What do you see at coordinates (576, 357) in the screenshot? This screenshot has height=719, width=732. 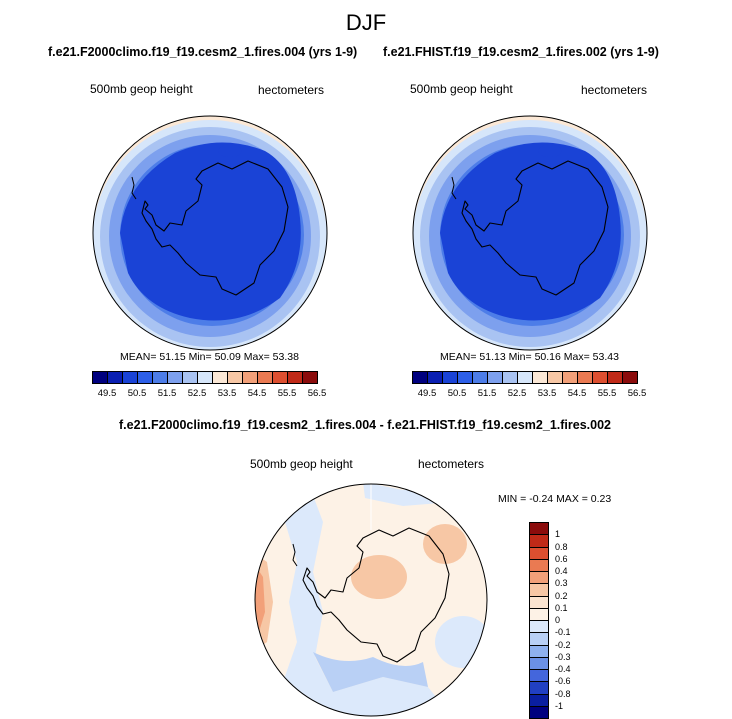 I see `panel-2-max-label: Max=` at bounding box center [576, 357].